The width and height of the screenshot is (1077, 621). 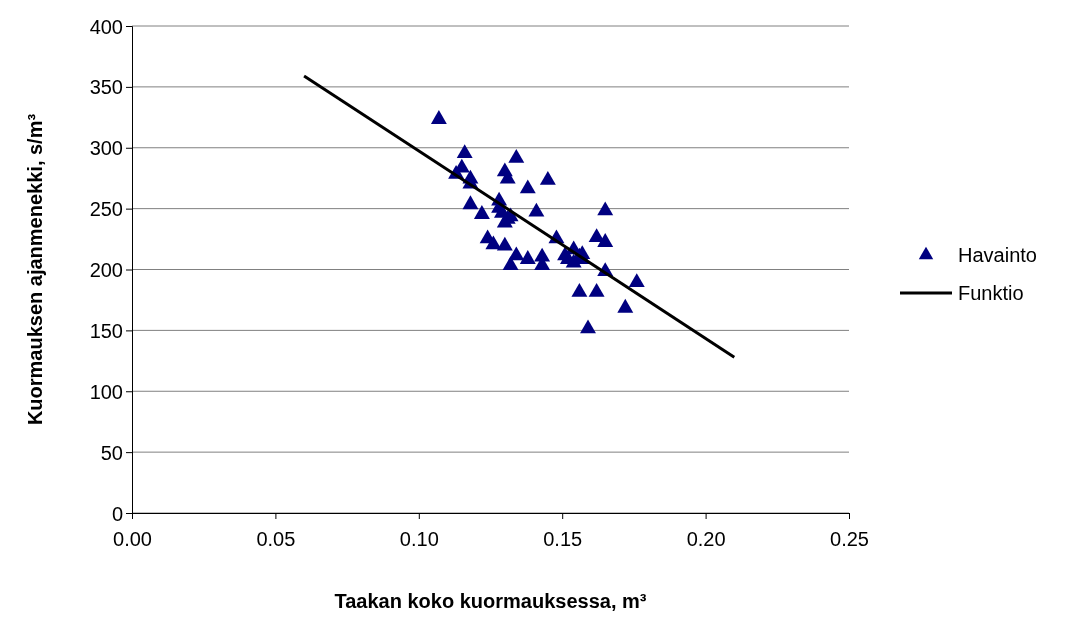 What do you see at coordinates (106, 148) in the screenshot?
I see `y-tick-label: 300` at bounding box center [106, 148].